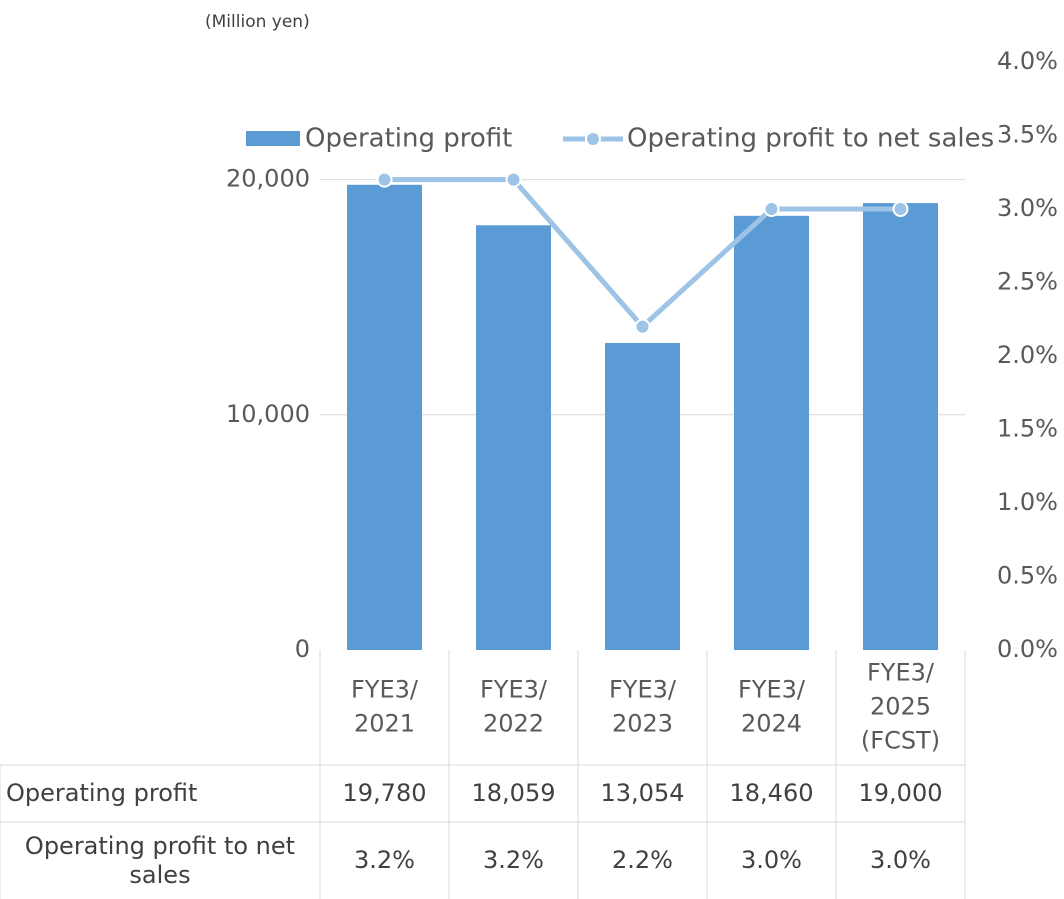 This screenshot has height=899, width=1064. I want to click on y-tick-label: 10,000, so click(268, 414).